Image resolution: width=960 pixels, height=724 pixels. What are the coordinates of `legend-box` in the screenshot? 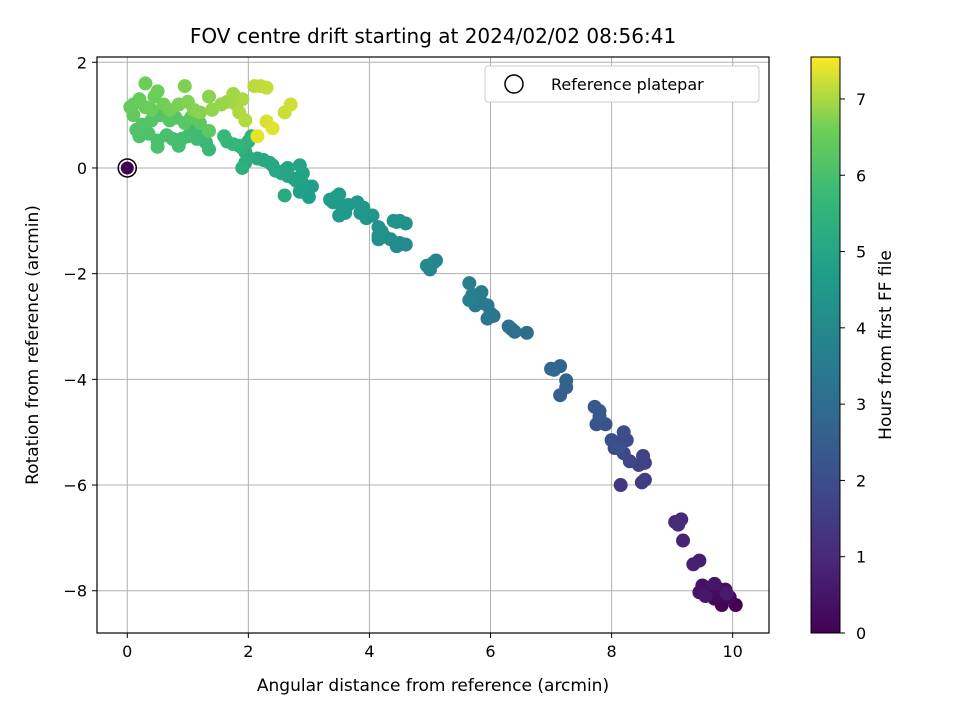 It's located at (622, 84).